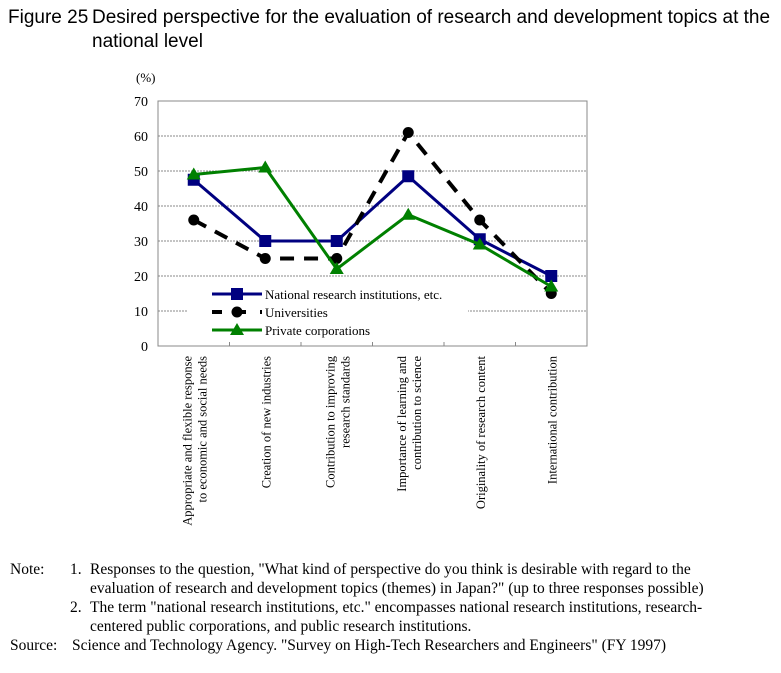  Describe the element at coordinates (76, 607) in the screenshot. I see `note-number: 2.` at that location.